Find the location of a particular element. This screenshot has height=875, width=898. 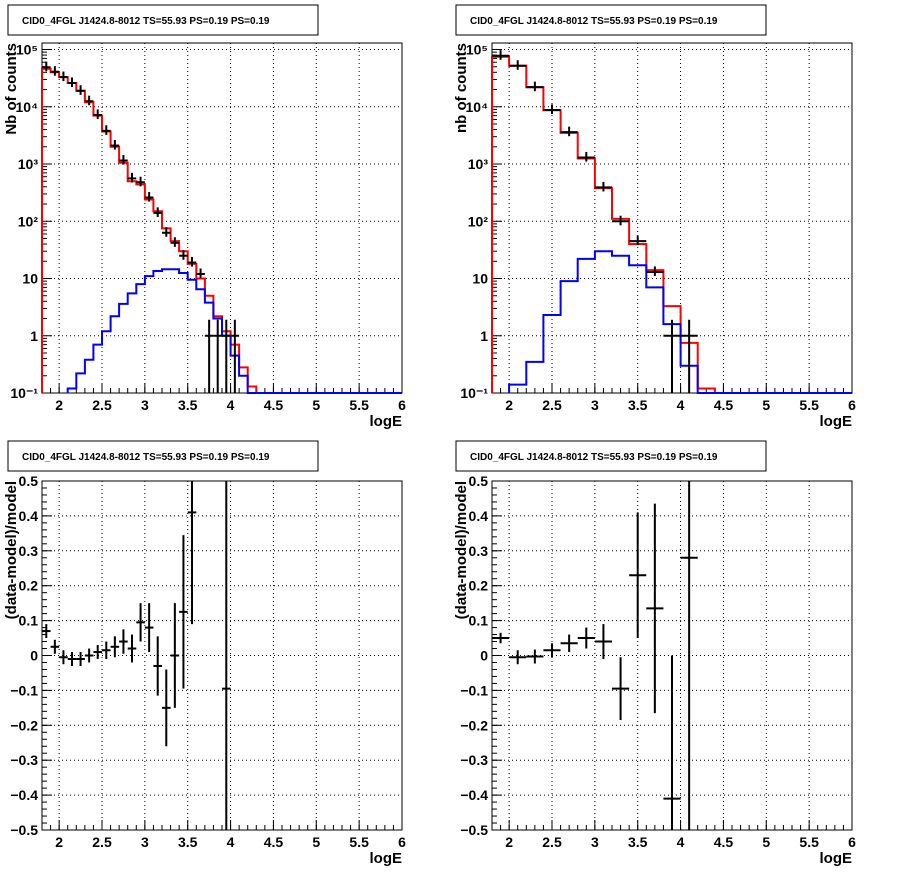

y-tick-label: 10⁻¹ is located at coordinates (474, 393).